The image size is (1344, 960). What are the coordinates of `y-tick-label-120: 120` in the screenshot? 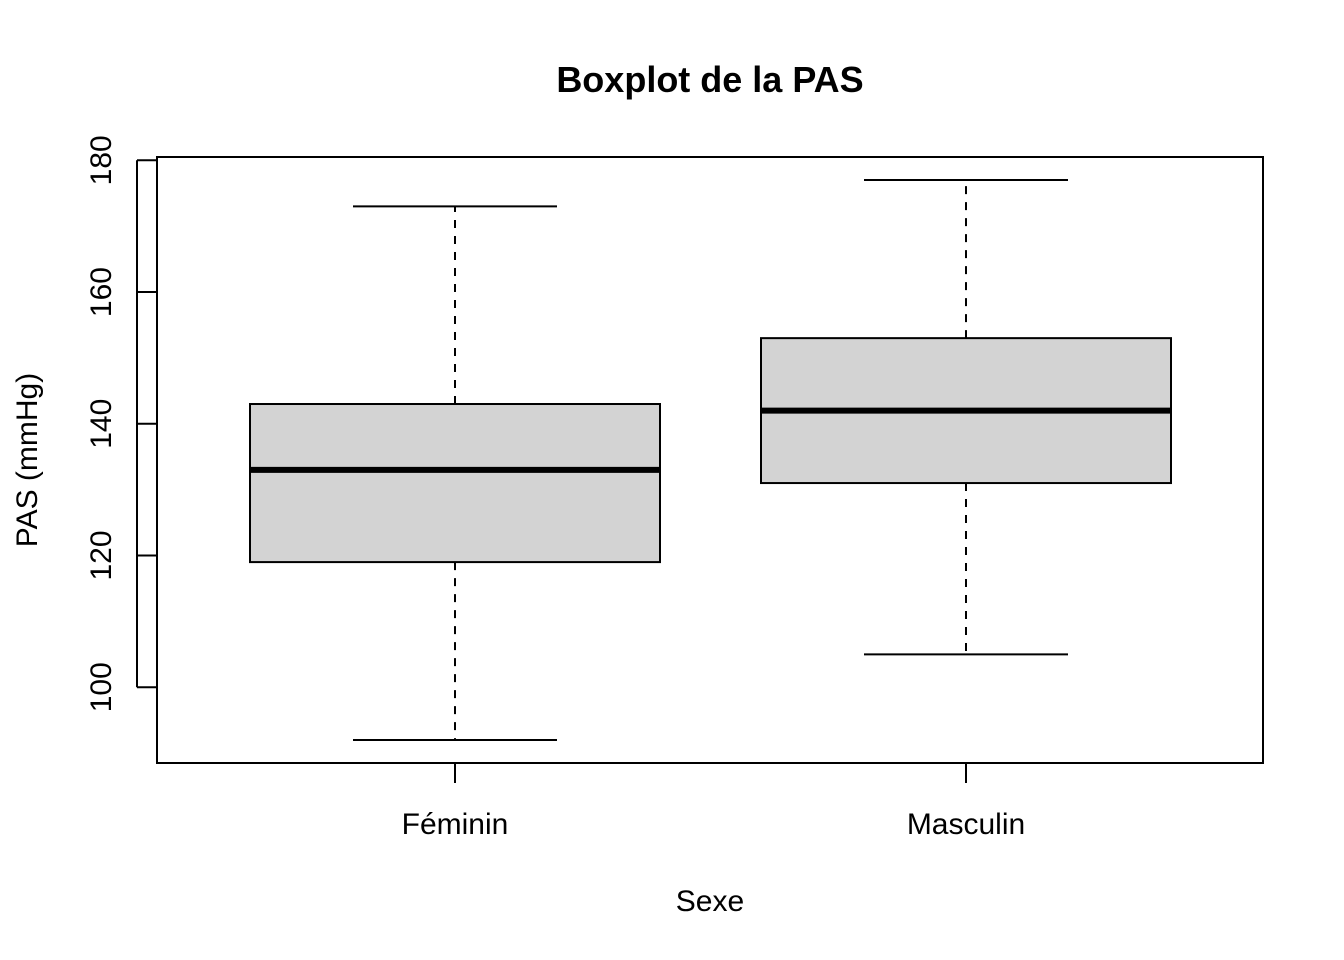 It's located at (101, 555).